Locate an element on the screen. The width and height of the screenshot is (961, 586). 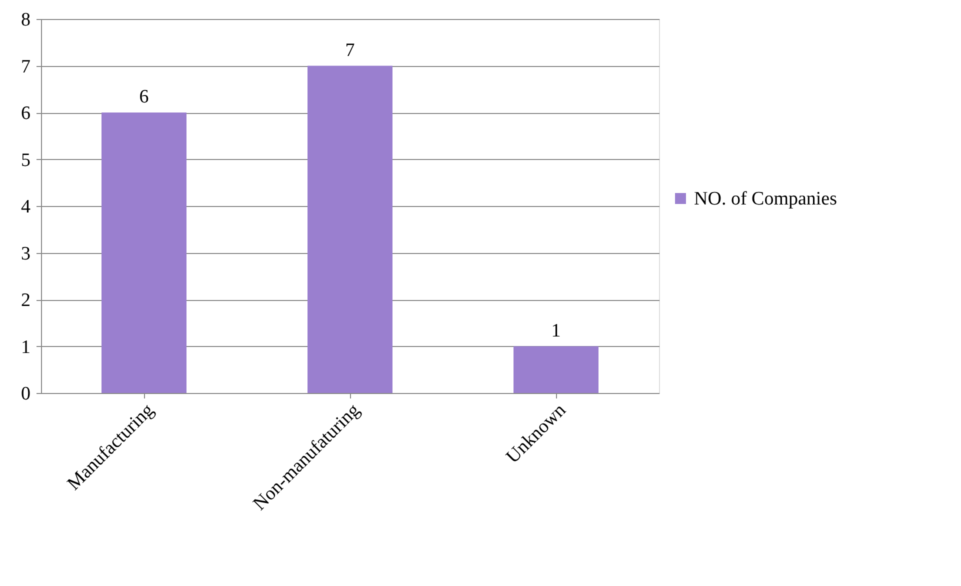
legend-label: NO. of Companies is located at coordinates (766, 199).